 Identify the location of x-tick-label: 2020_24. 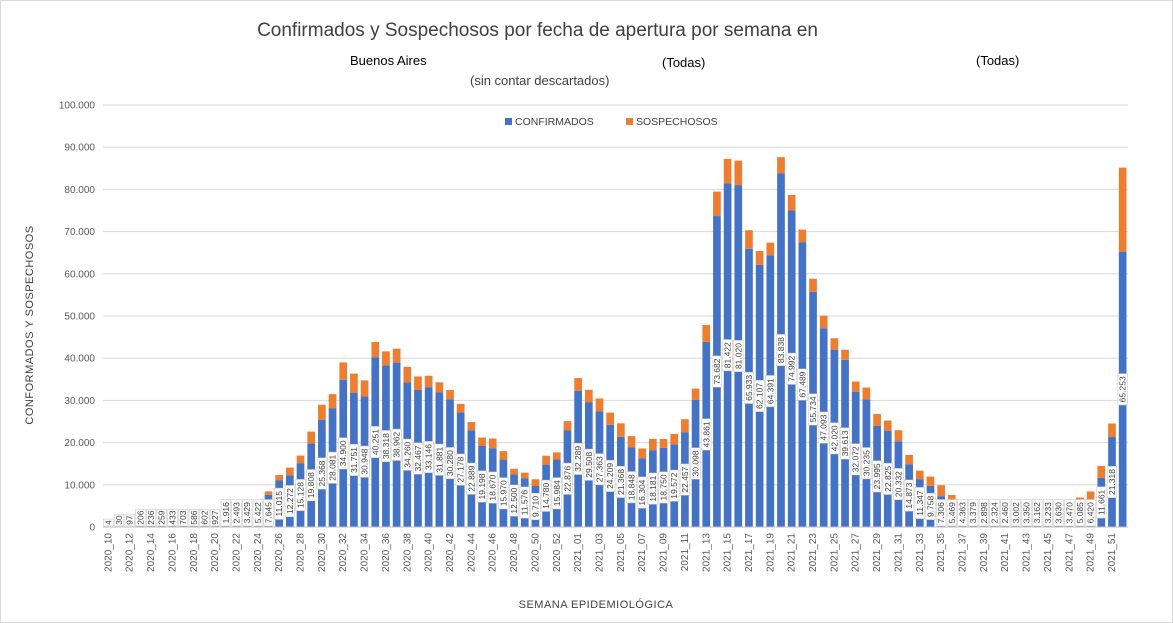
(258, 552).